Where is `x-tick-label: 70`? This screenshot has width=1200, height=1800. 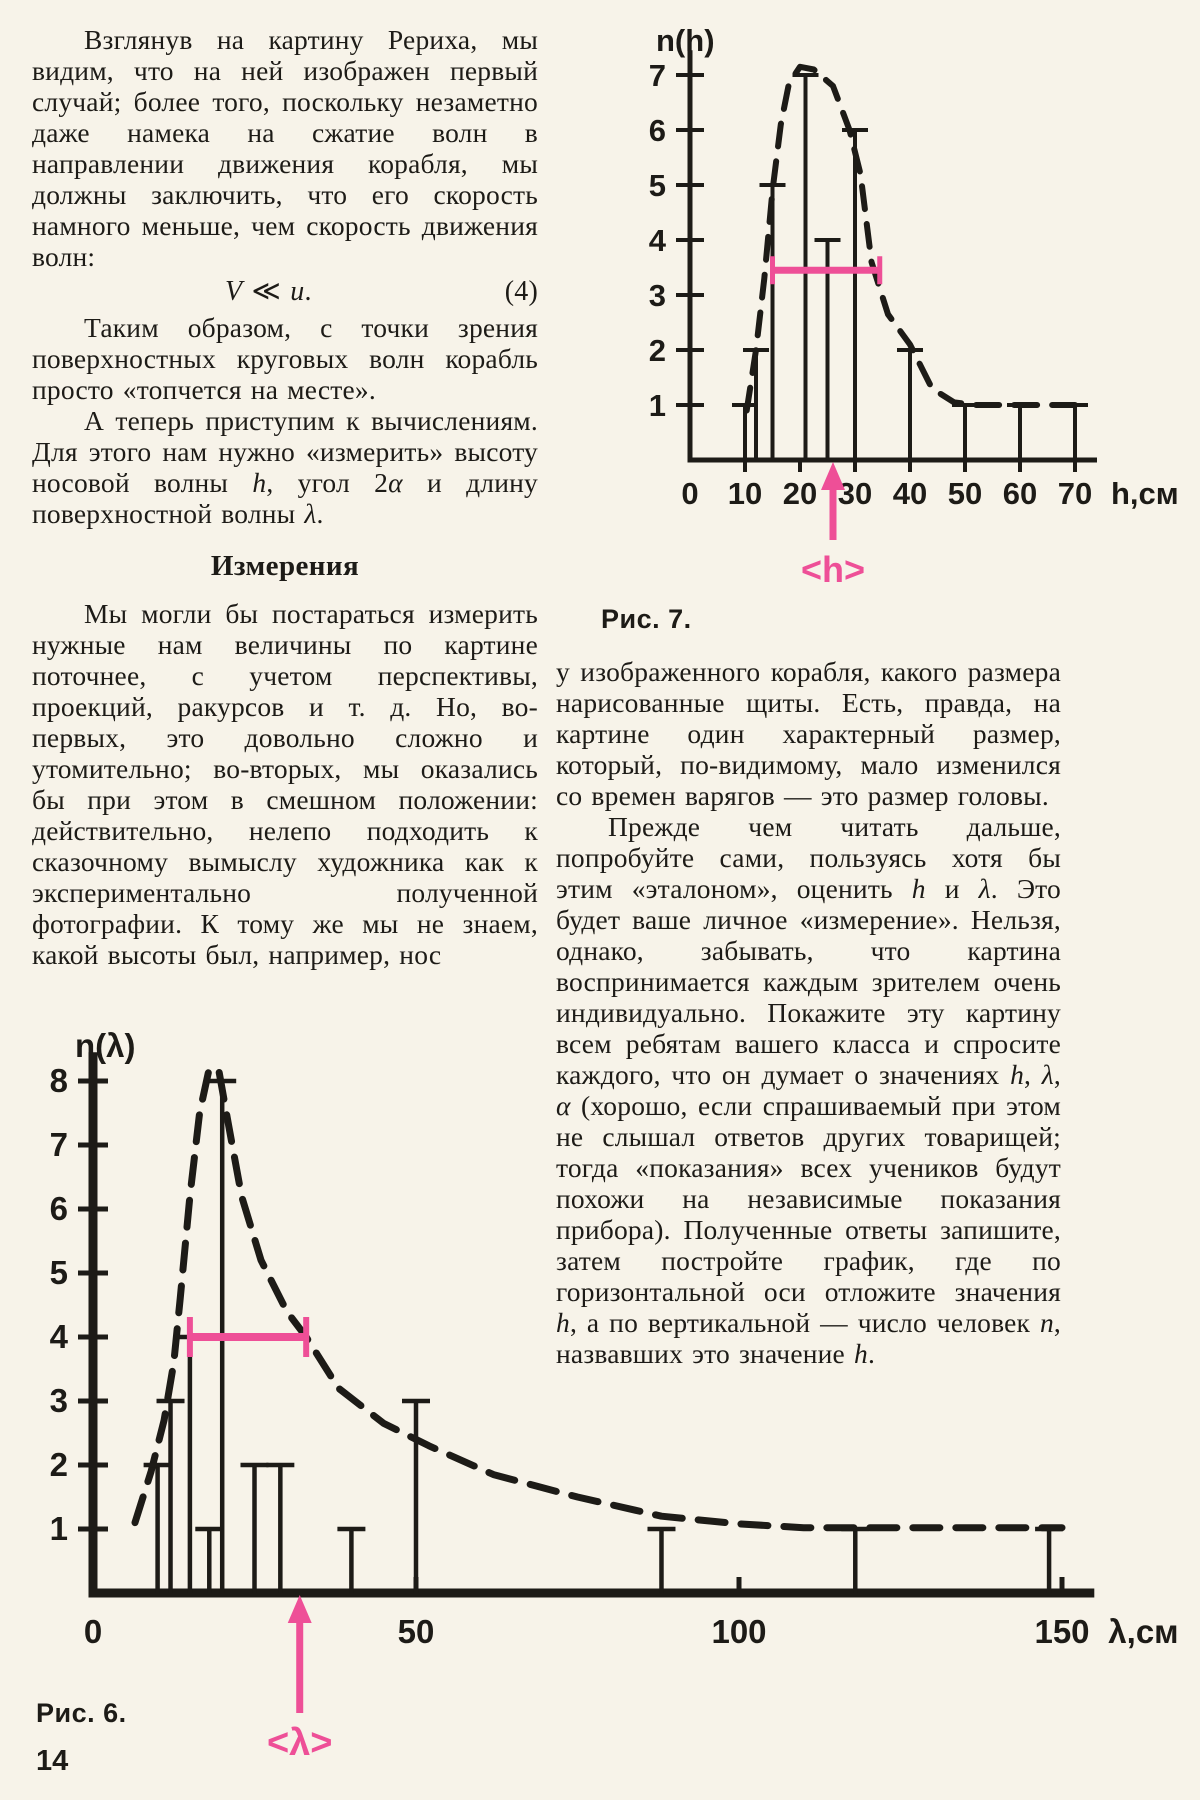 x-tick-label: 70 is located at coordinates (1075, 493).